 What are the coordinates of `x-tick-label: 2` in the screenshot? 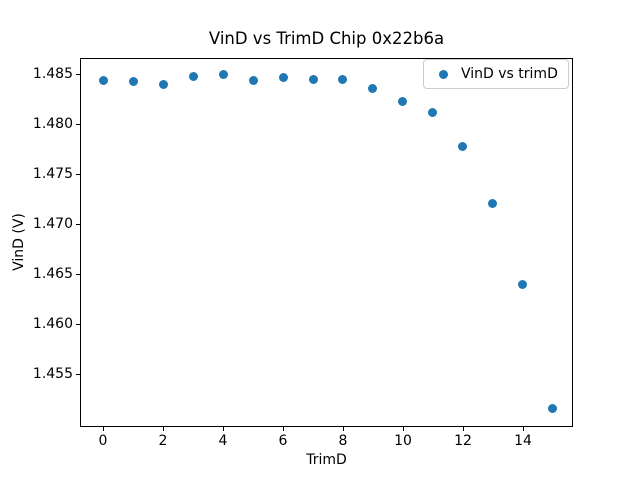 It's located at (163, 441).